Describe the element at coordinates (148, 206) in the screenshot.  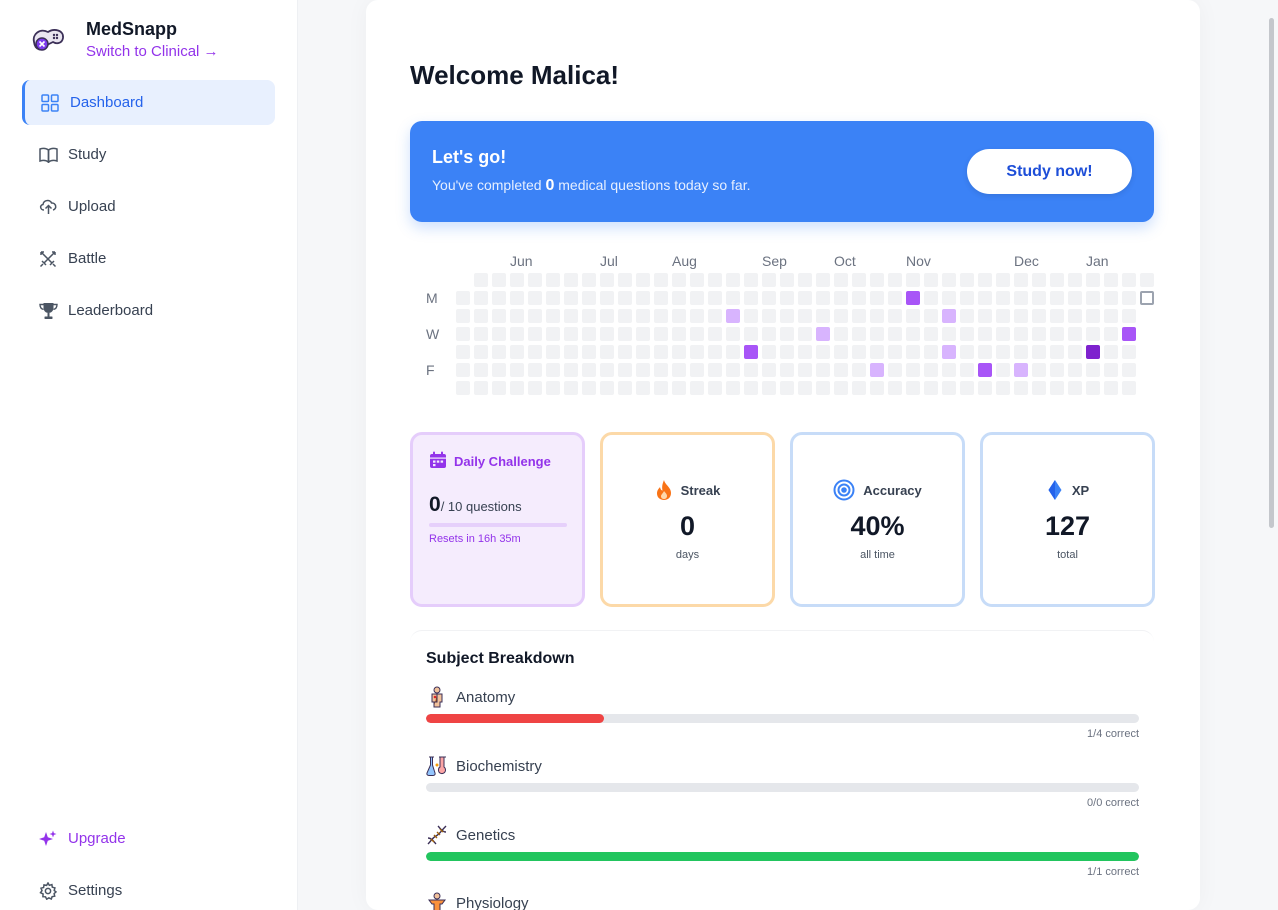
I see `sidebar-item-upload: Upload` at that location.